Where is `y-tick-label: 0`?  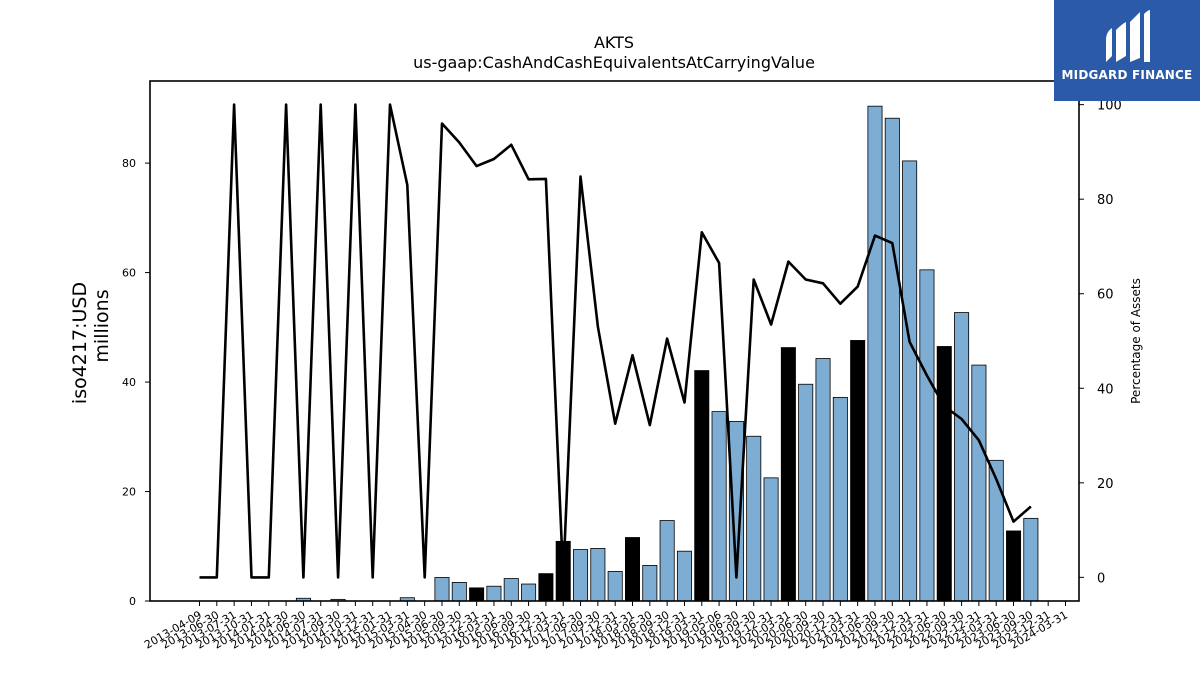 y-tick-label: 0 is located at coordinates (132, 601).